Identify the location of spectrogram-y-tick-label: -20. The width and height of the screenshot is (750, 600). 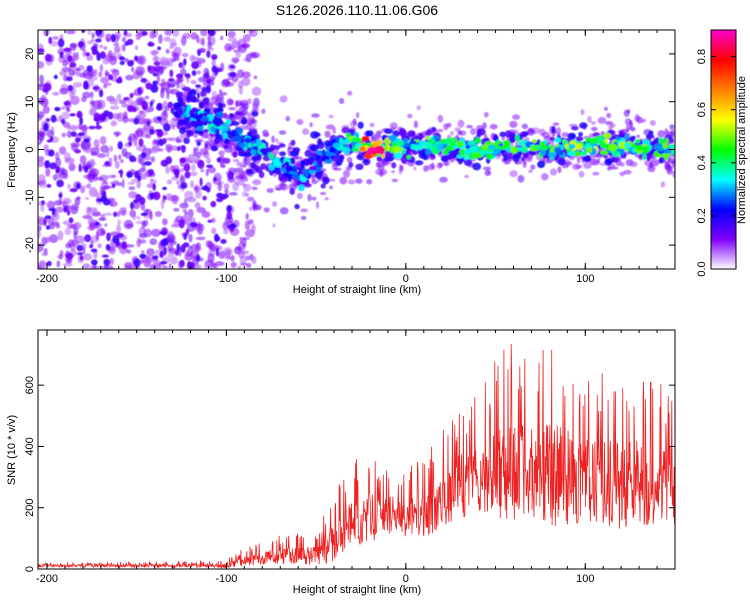
(30, 245).